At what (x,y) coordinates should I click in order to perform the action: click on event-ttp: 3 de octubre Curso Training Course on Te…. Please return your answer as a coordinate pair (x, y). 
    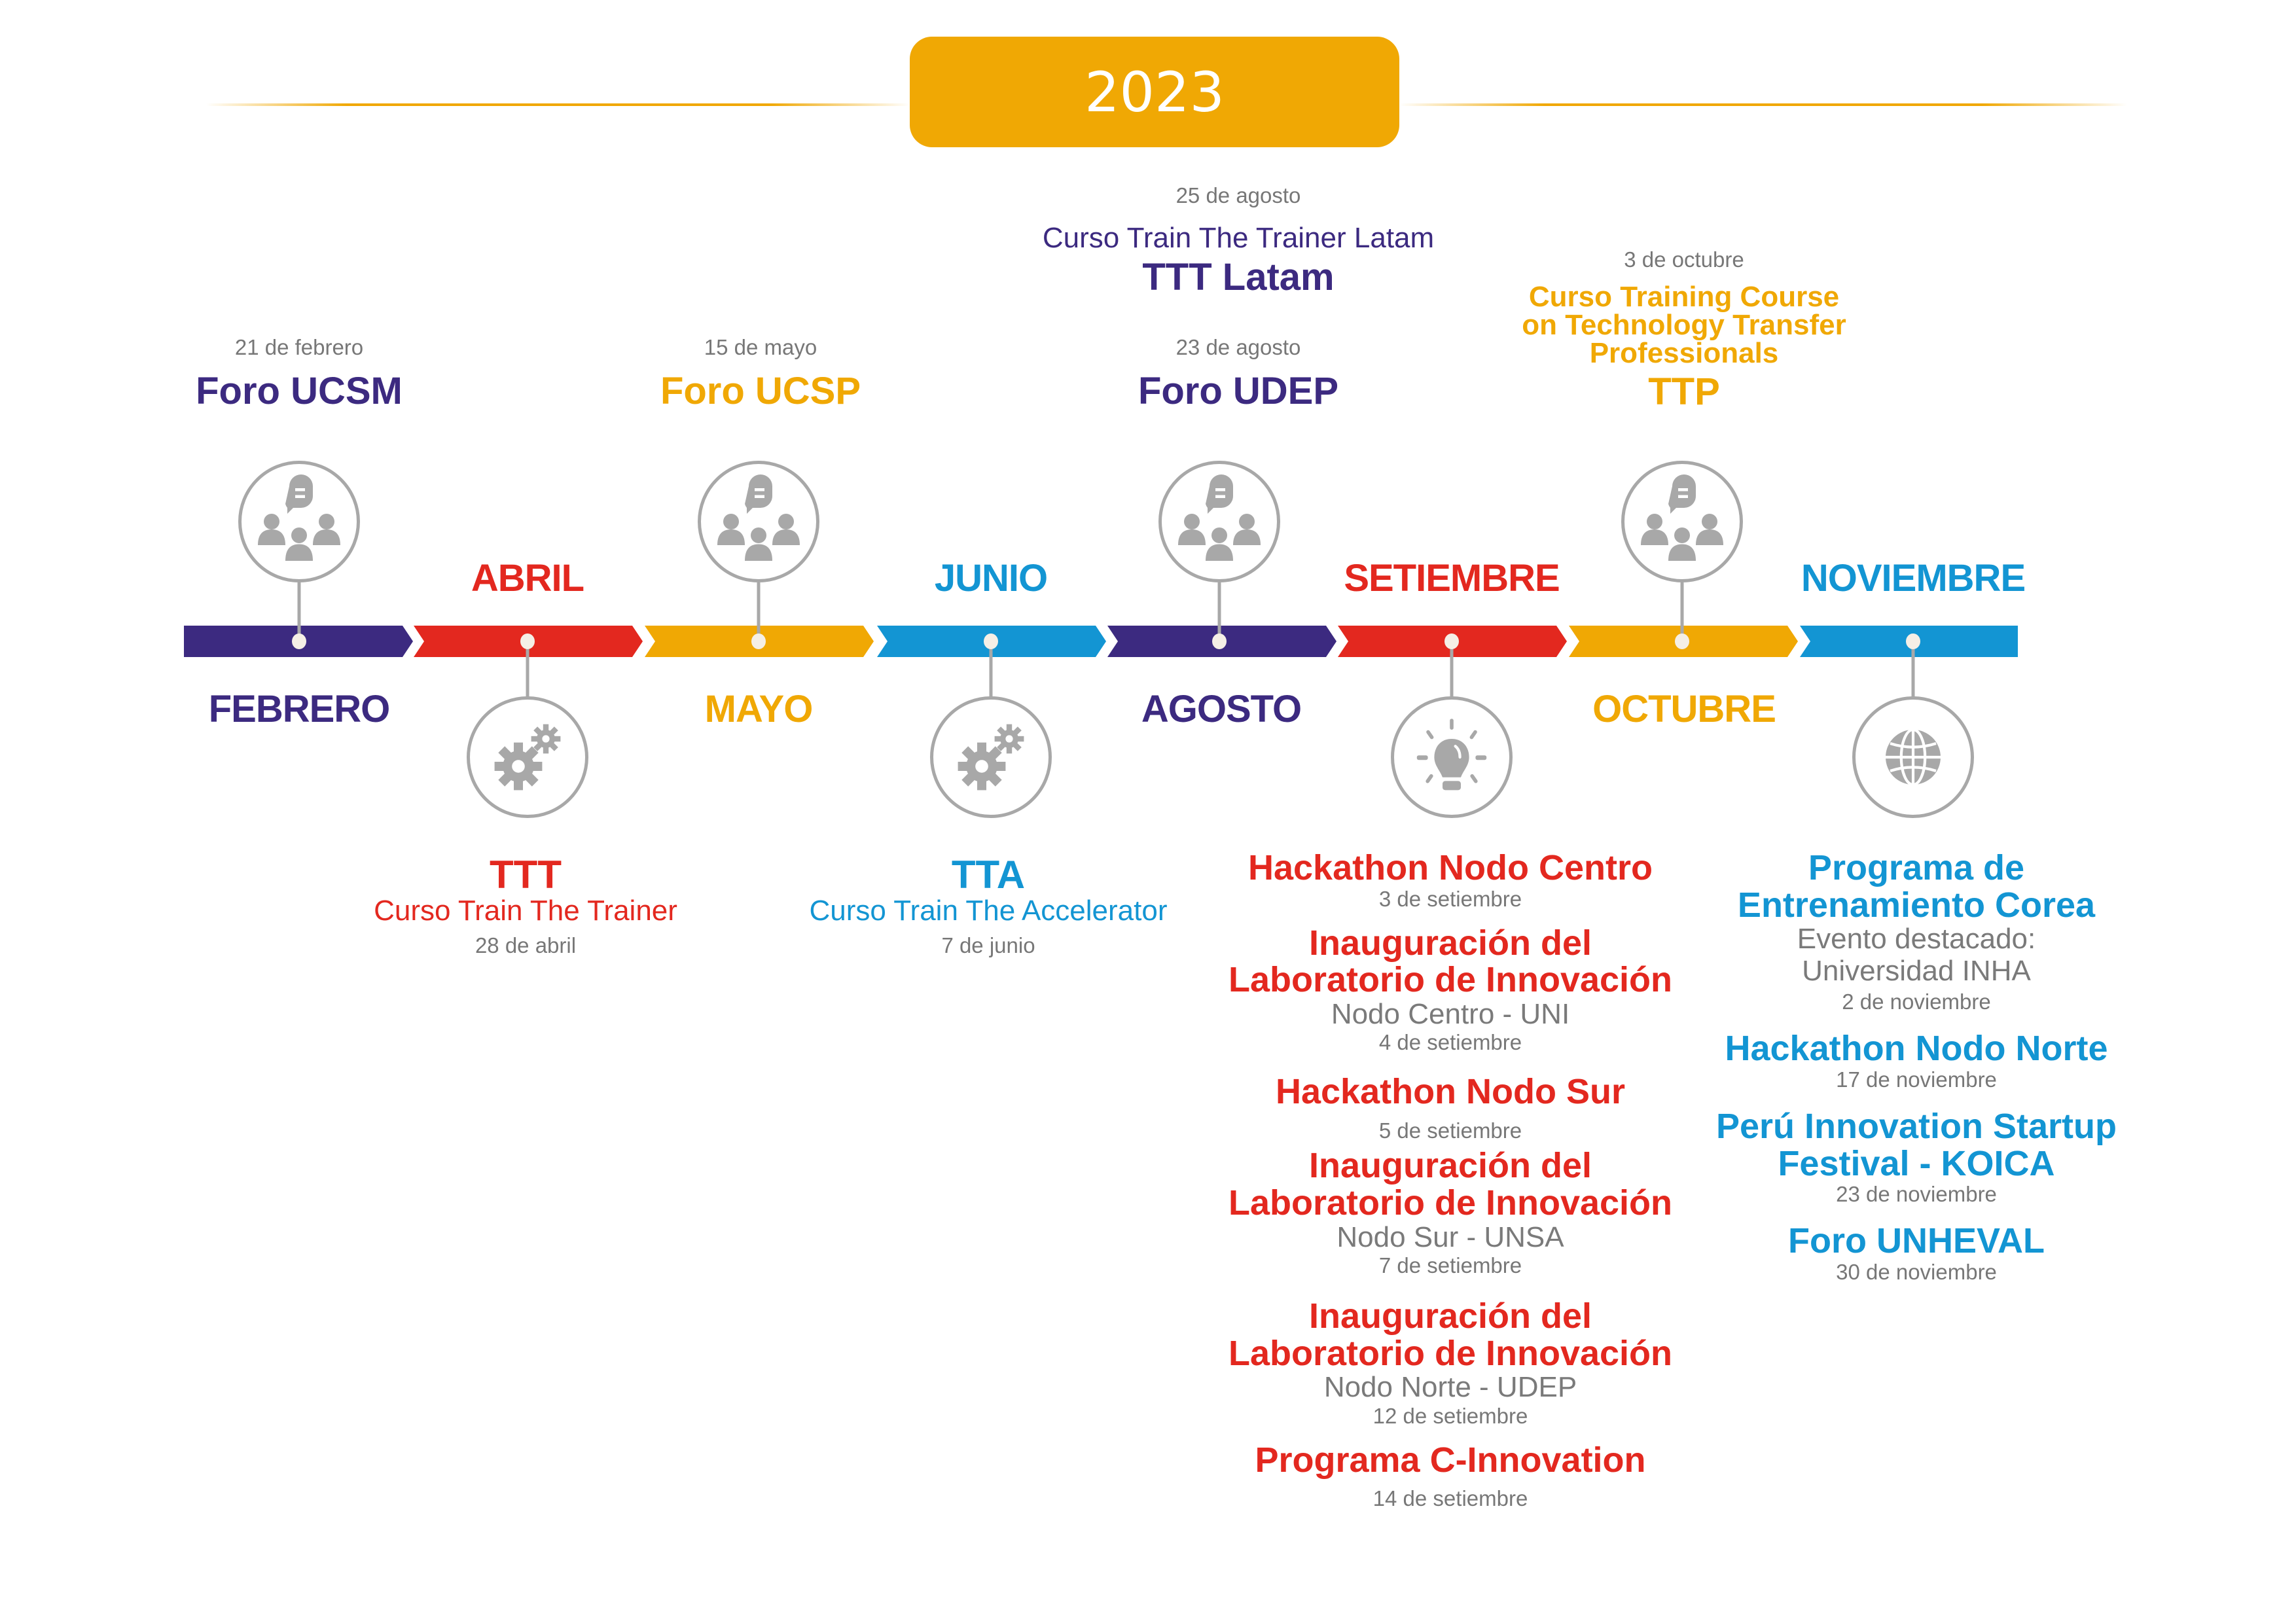
    Looking at the image, I should click on (1684, 330).